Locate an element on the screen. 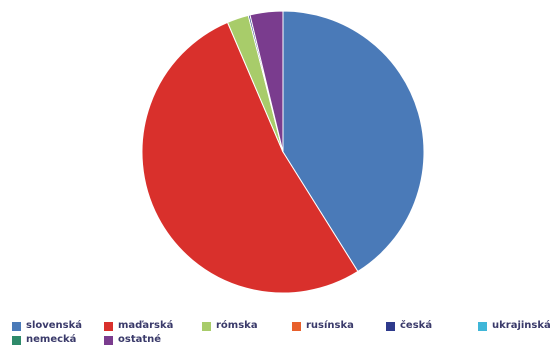  legend-item: slovenská is located at coordinates (47, 326).